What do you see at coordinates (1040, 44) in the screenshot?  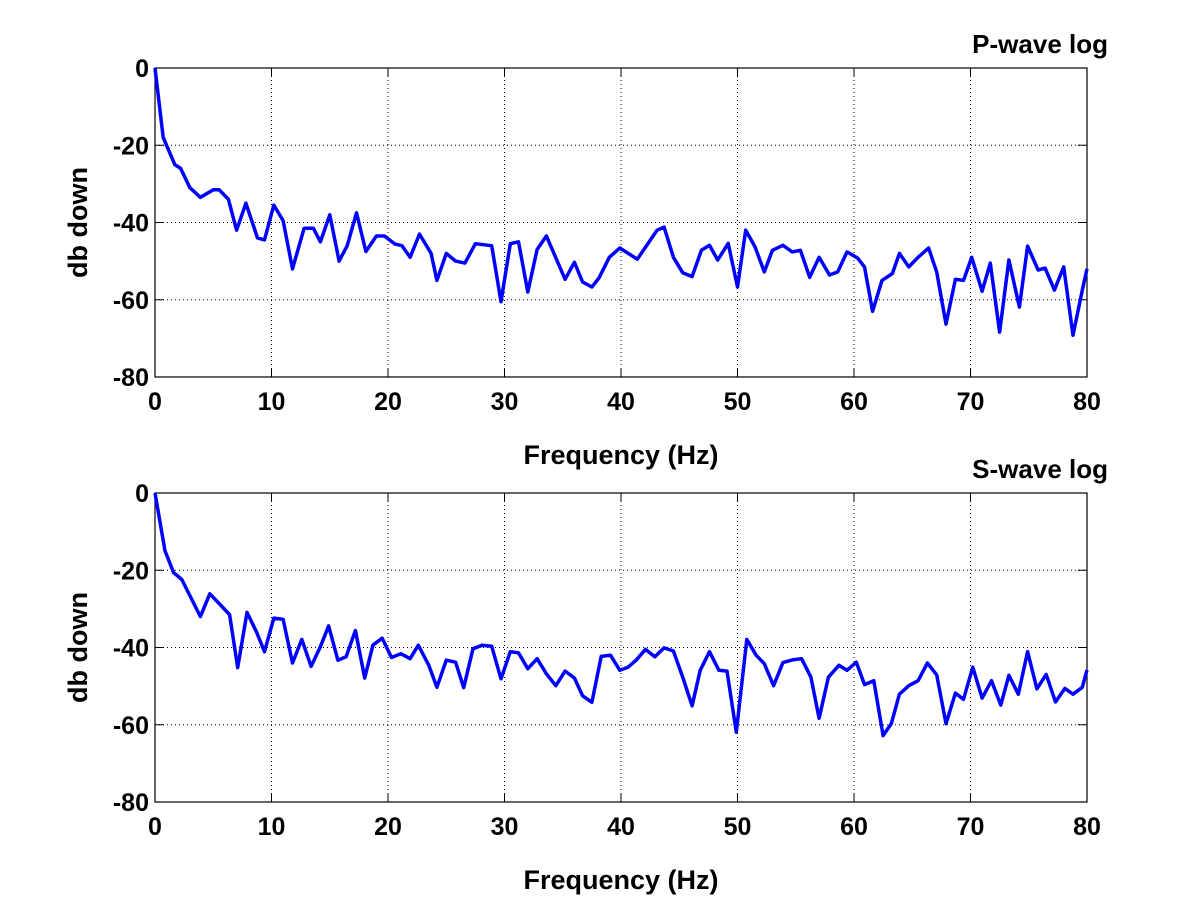 I see `chart-title: P-wave log` at bounding box center [1040, 44].